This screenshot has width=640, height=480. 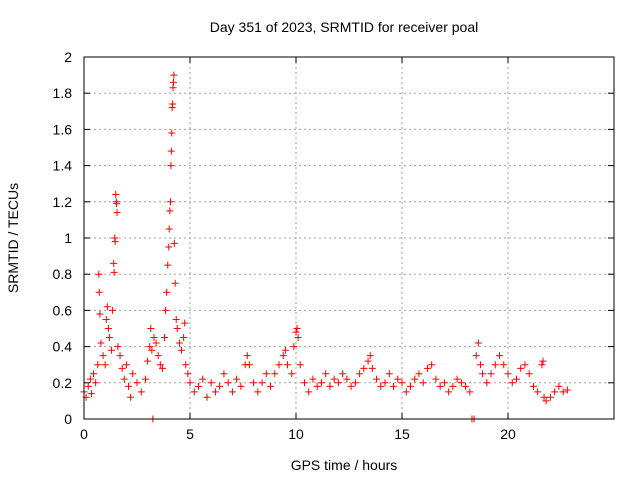 What do you see at coordinates (402, 434) in the screenshot?
I see `x-tick-label: 15` at bounding box center [402, 434].